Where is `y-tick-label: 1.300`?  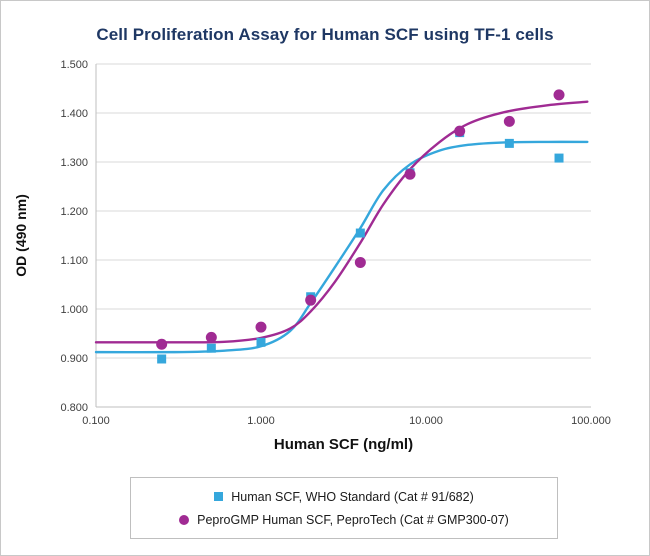 y-tick-label: 1.300 is located at coordinates (74, 163).